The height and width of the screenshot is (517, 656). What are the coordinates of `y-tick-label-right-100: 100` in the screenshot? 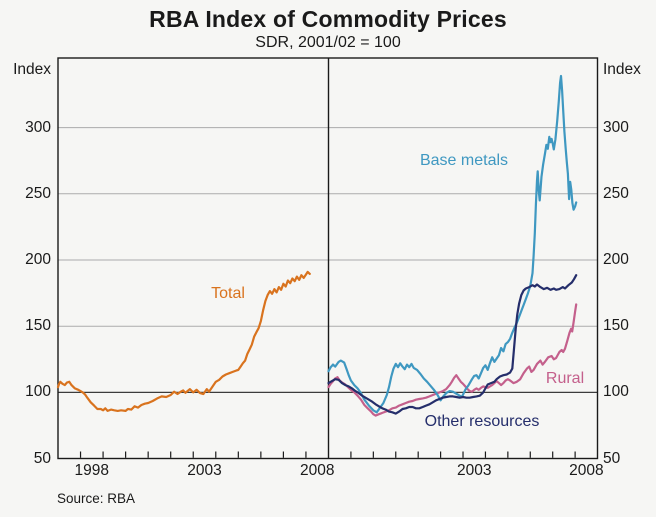 It's located at (616, 392).